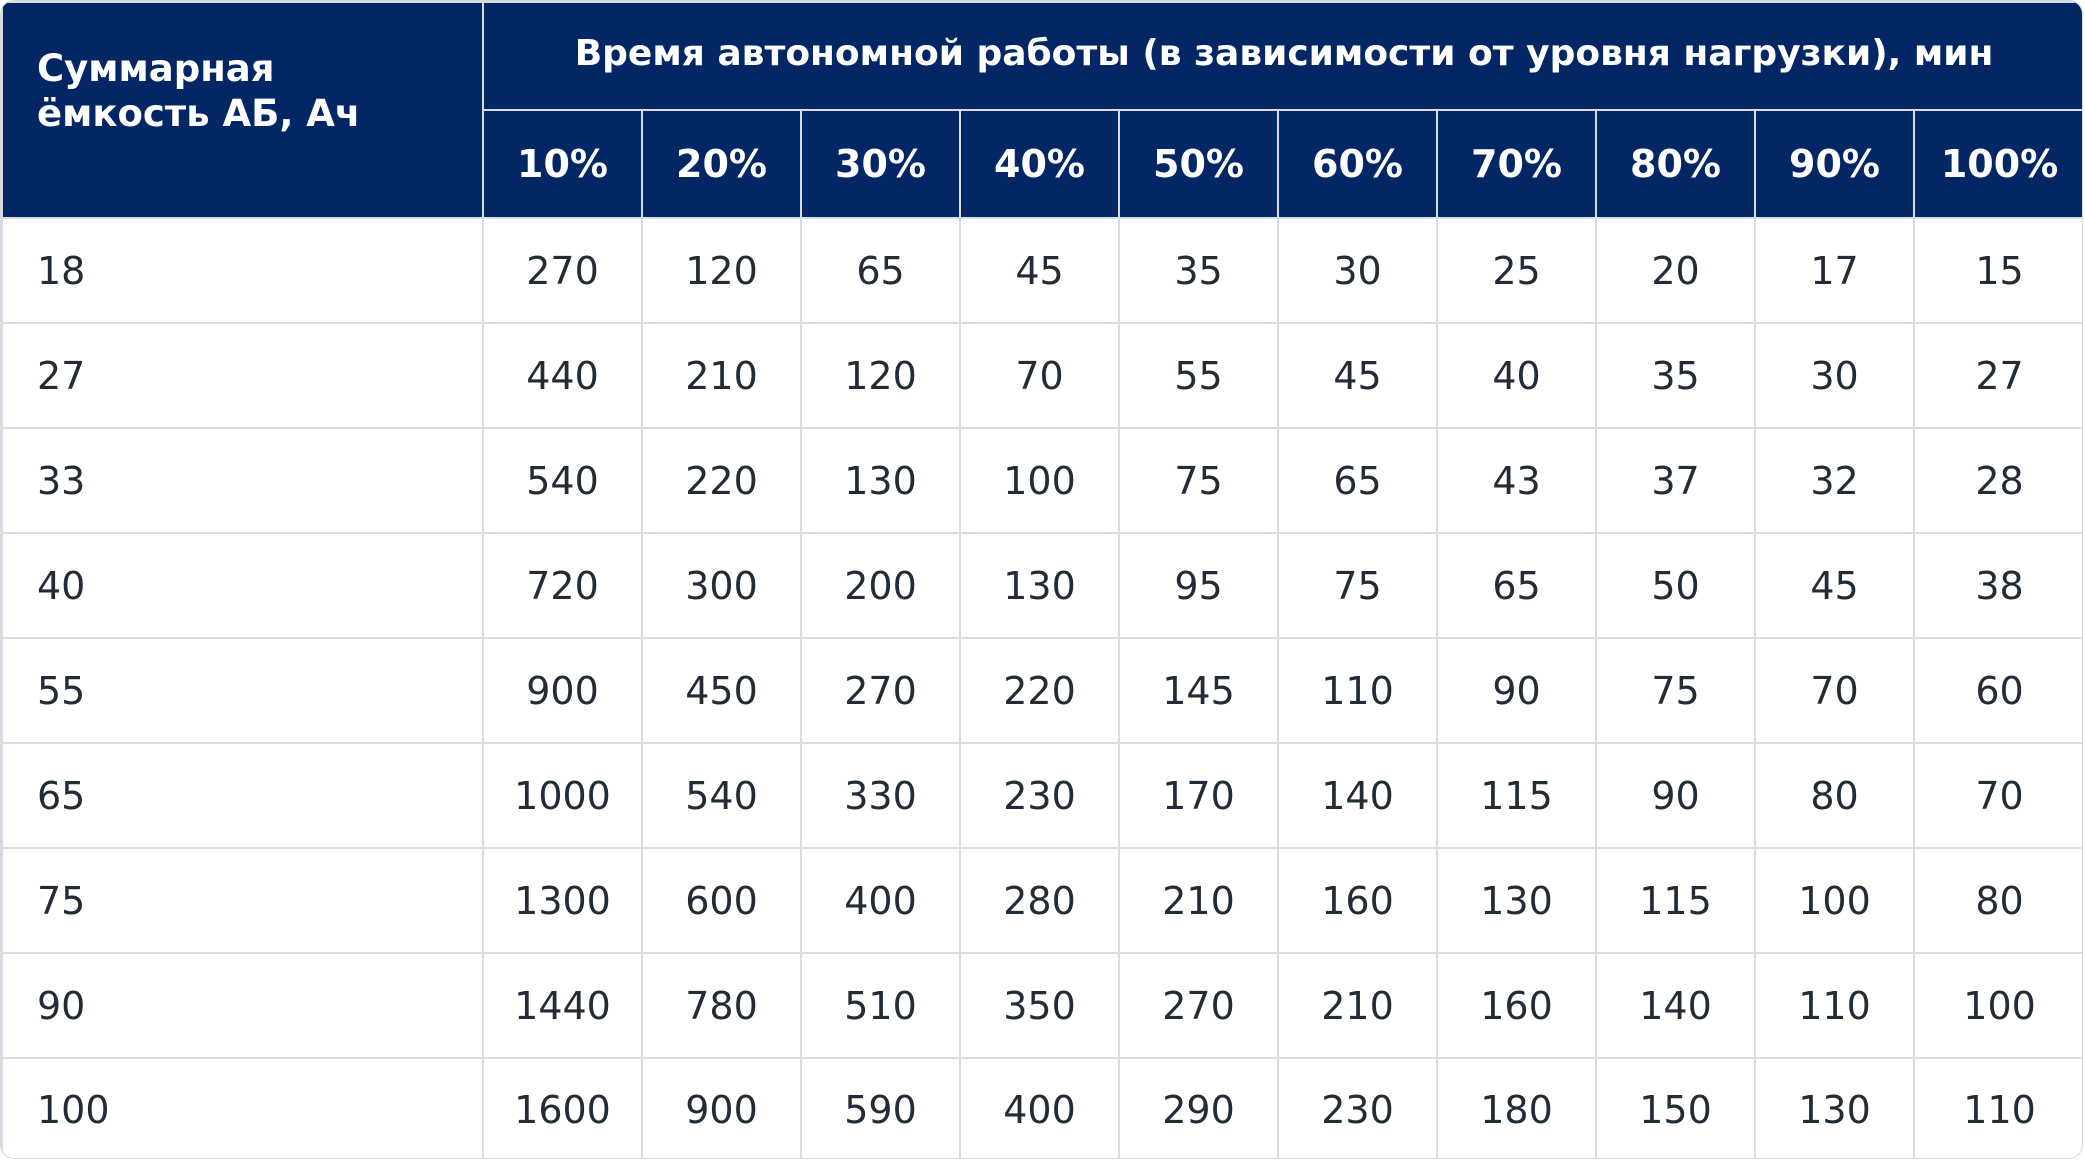  Describe the element at coordinates (562, 900) in the screenshot. I see `runtime-cell: 1300` at that location.